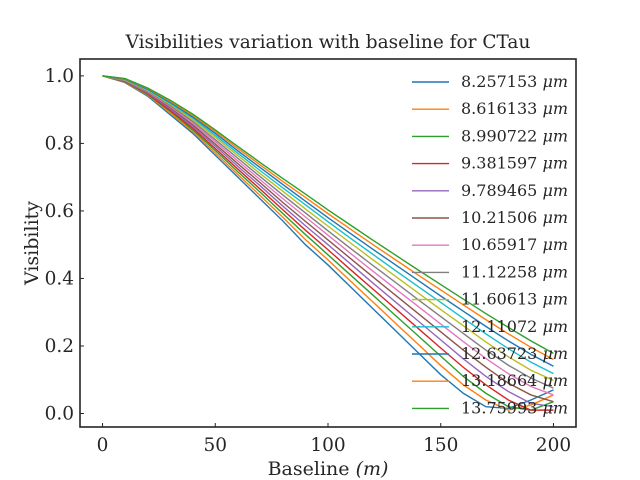 Image resolution: width=640 pixels, height=480 pixels. I want to click on legend-label: 10.21506 μm, so click(514, 217).